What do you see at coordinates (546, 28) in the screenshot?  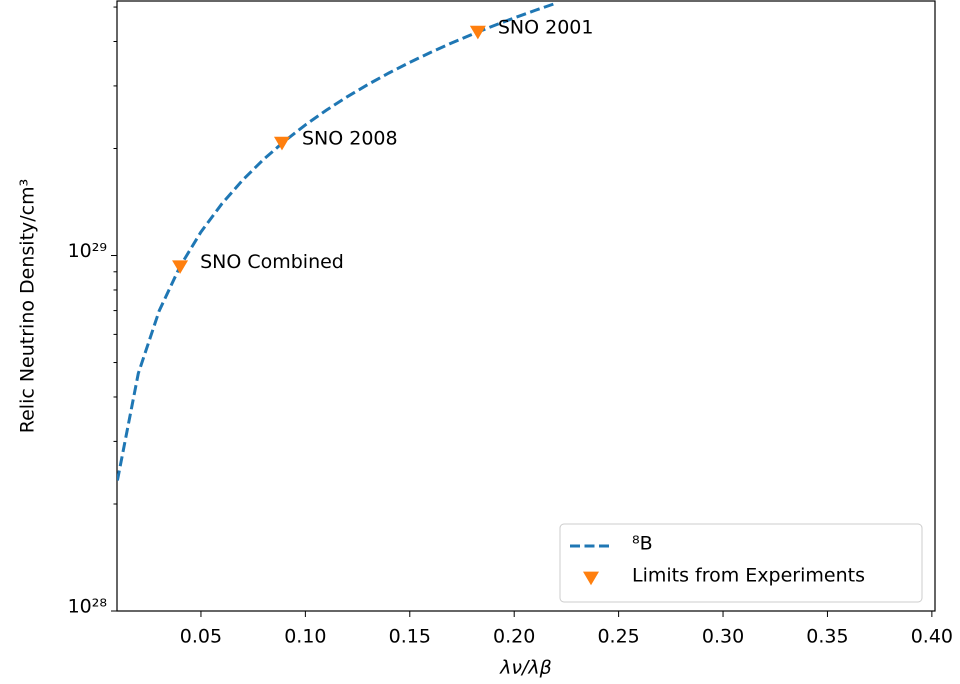 I see `point-annotation: SNO 2001` at bounding box center [546, 28].